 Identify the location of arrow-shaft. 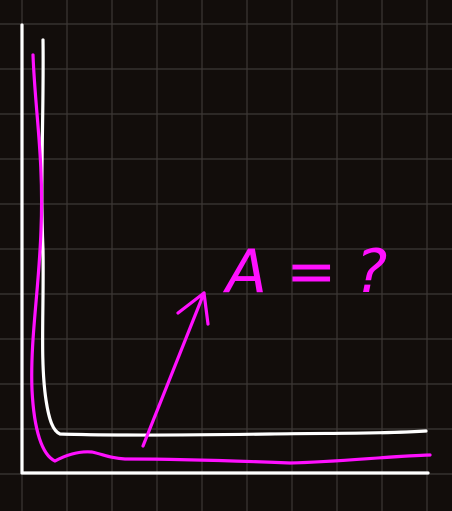
(173, 369).